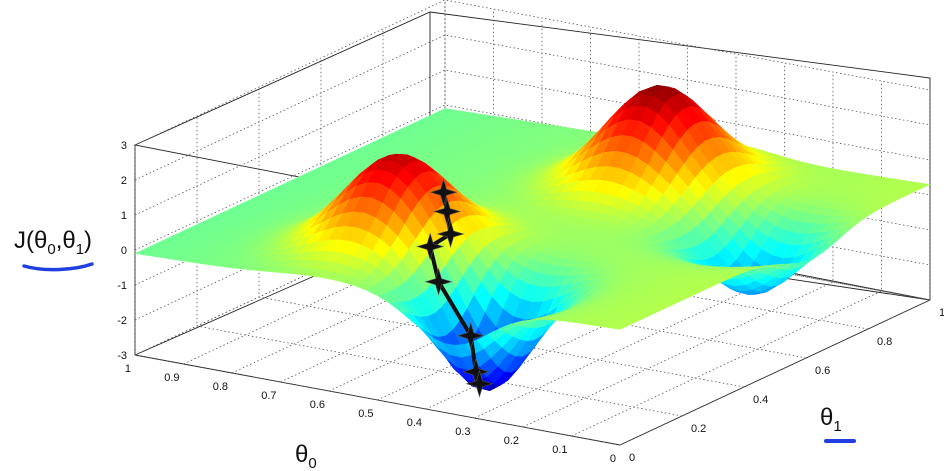 The height and width of the screenshot is (471, 944). I want to click on theta0-axis-label: θ0, so click(306, 456).